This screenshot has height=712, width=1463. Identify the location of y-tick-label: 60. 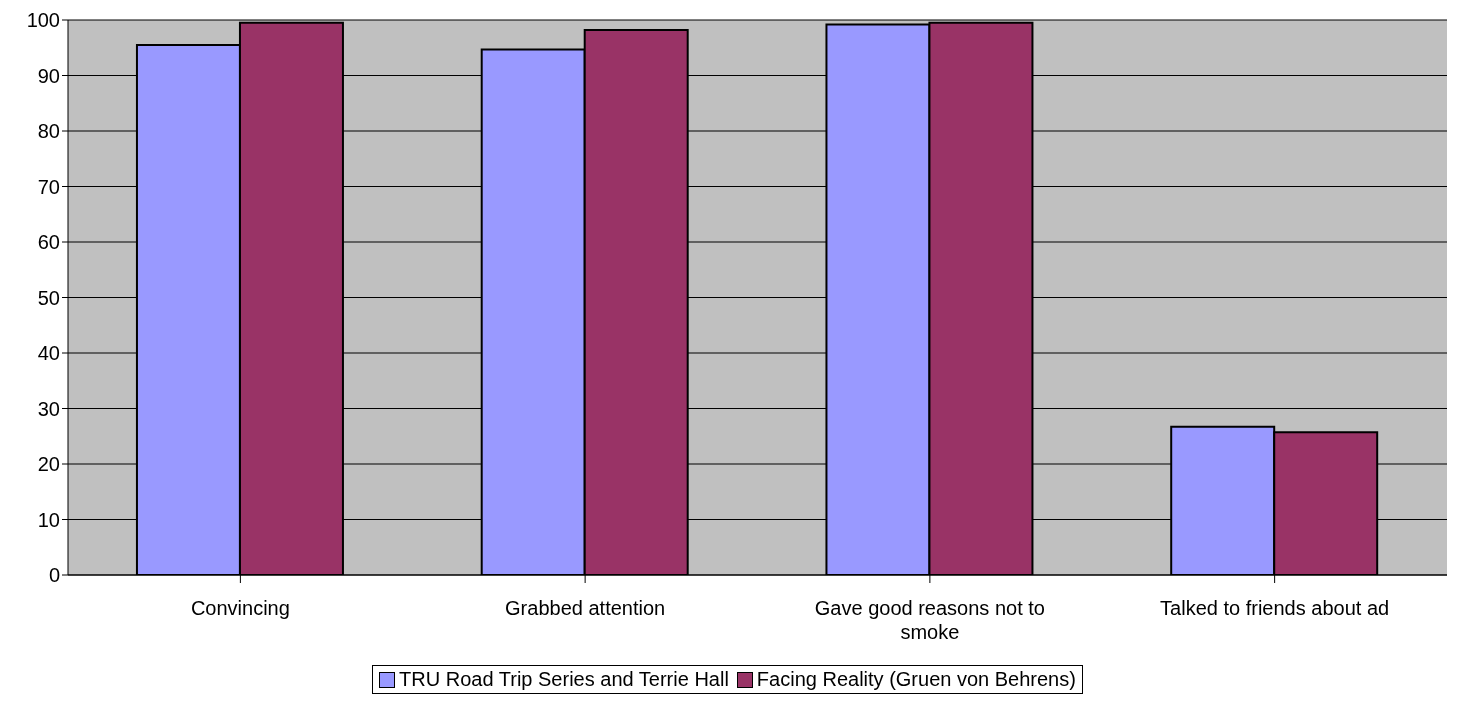
(48, 242).